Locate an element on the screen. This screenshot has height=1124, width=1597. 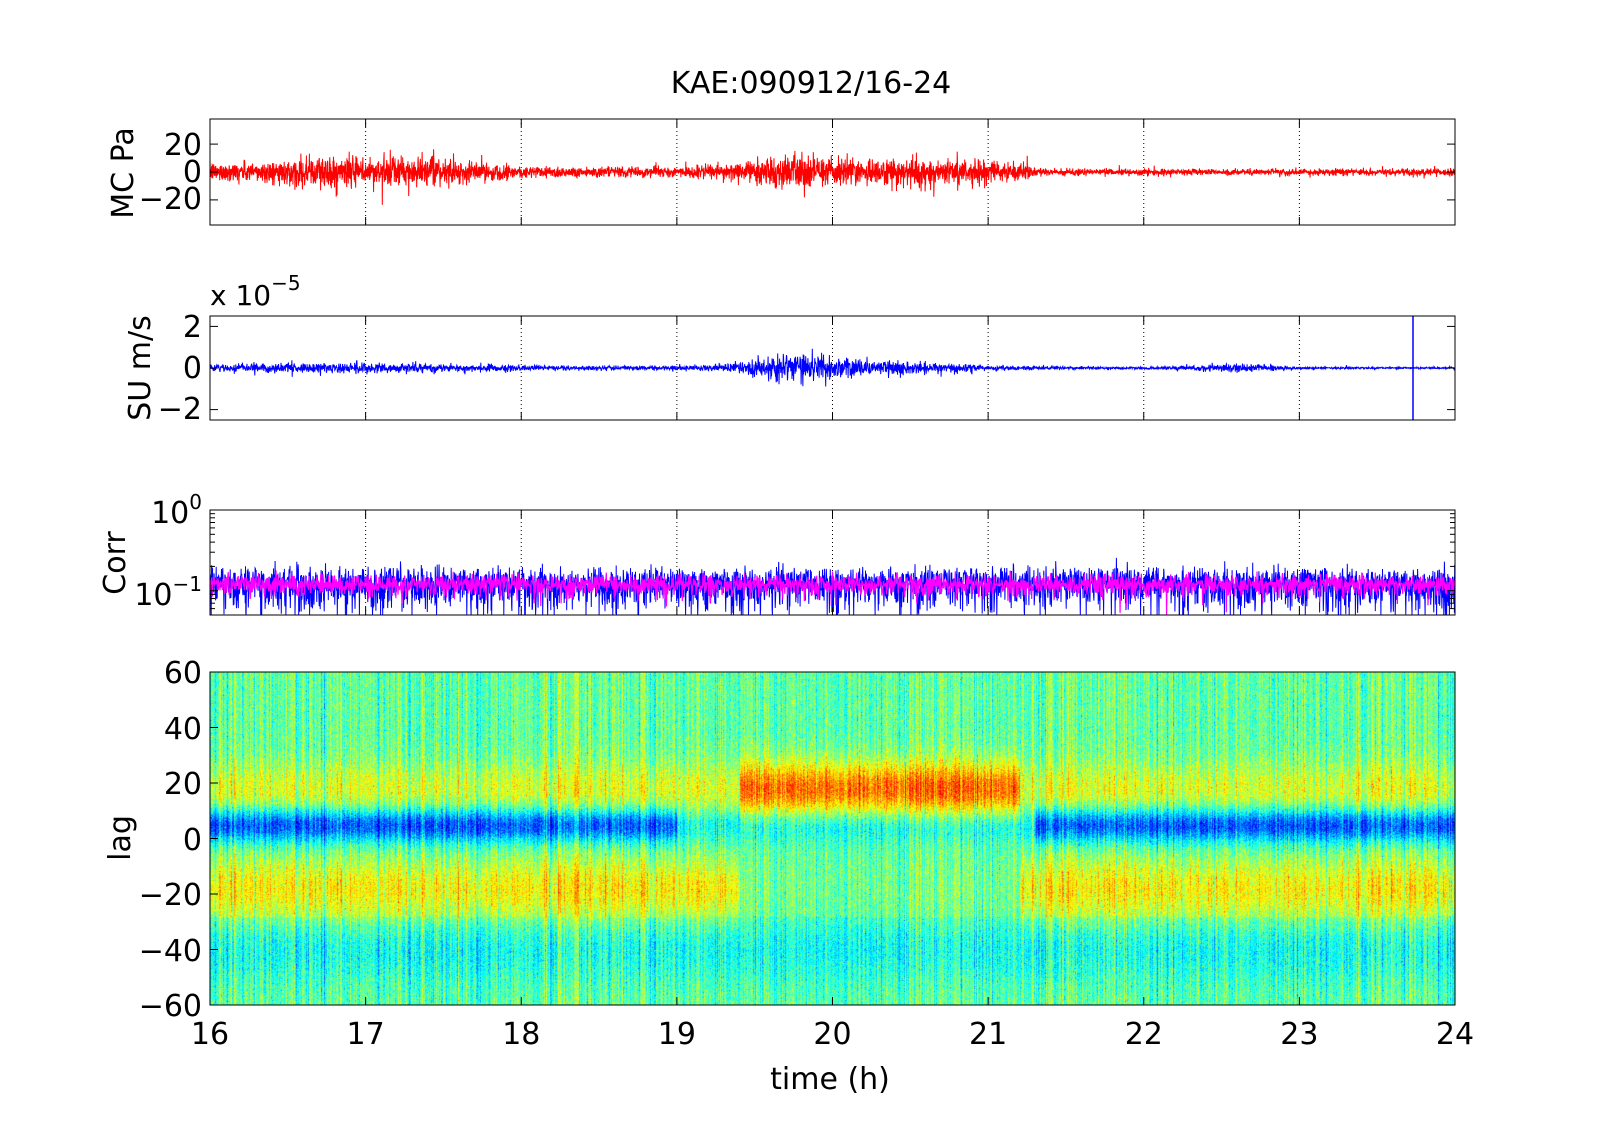
corr-panel: 10⁰ 10⁻¹ Corr is located at coordinates (777, 553).